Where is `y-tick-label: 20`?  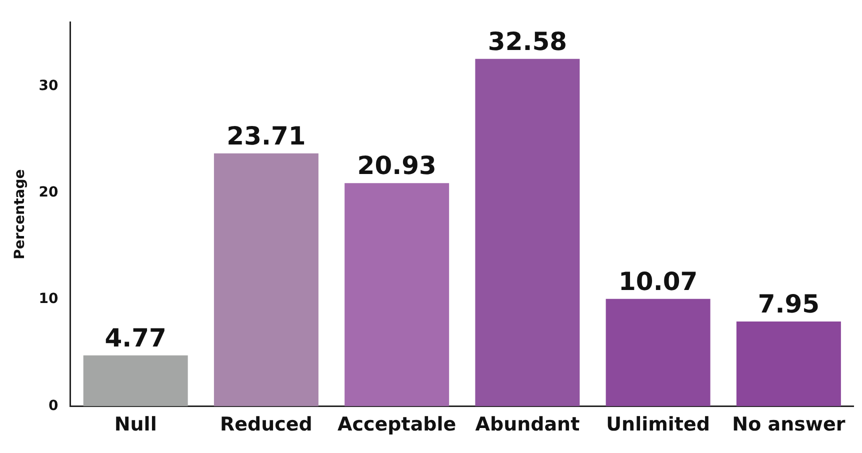
y-tick-label: 20 is located at coordinates (48, 192).